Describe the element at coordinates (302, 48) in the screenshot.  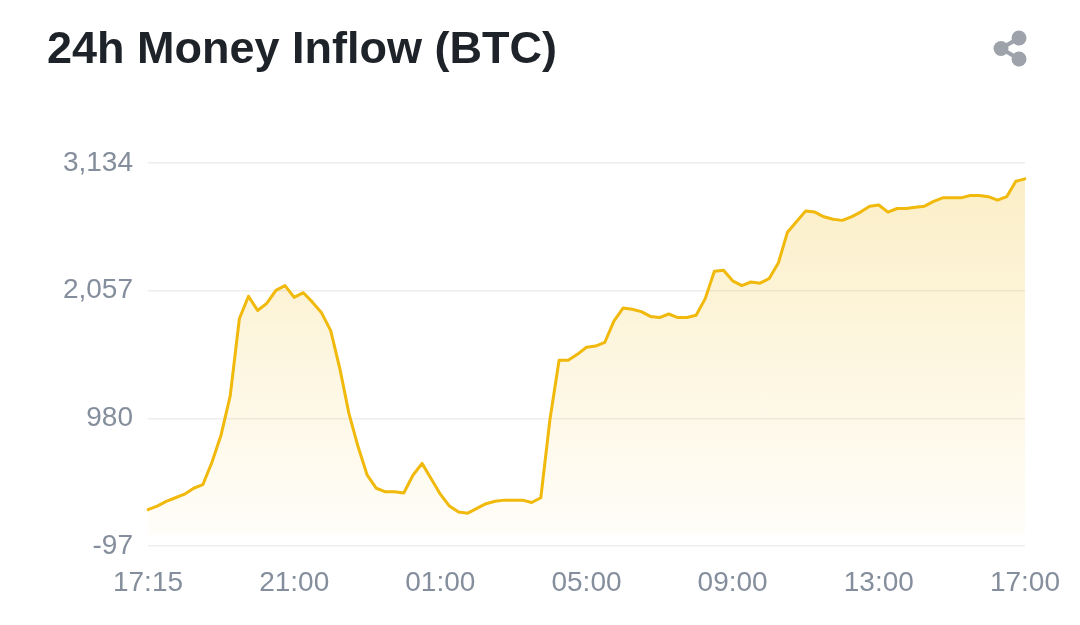
I see `chart-title: 24h Money Inflow (BTC)` at that location.